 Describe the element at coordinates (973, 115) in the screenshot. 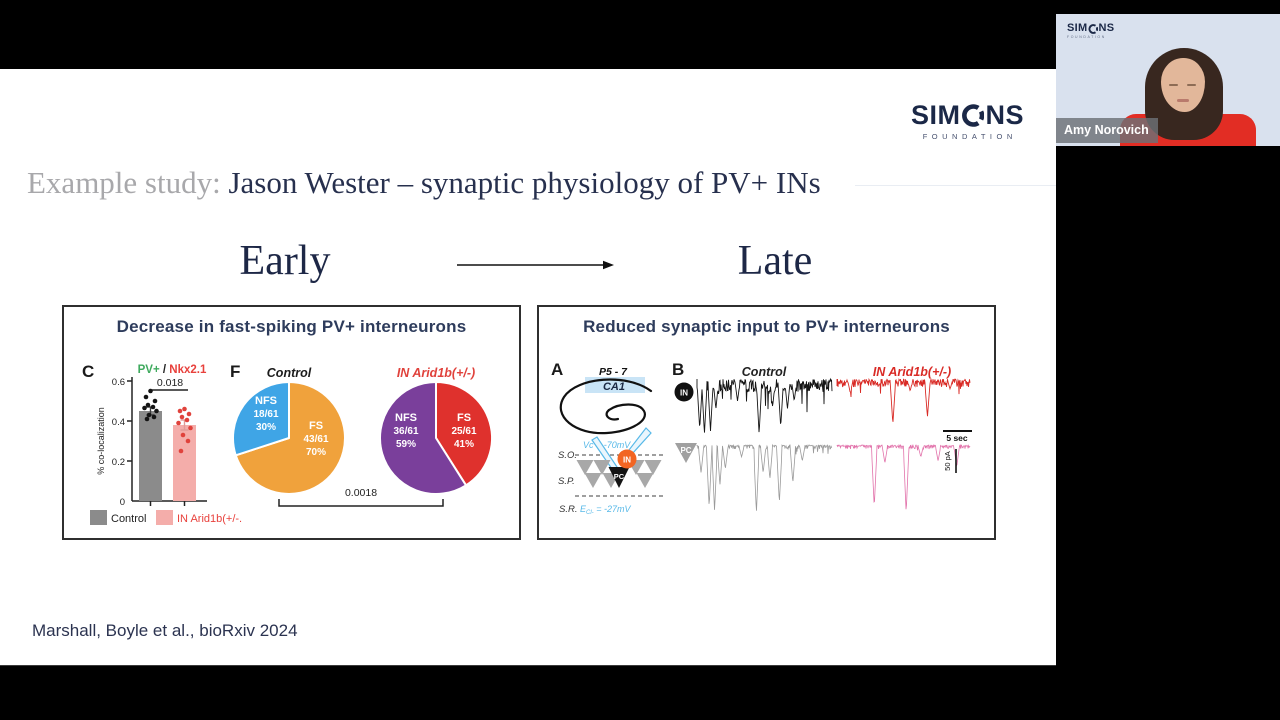

I see `logo-o-icon` at that location.